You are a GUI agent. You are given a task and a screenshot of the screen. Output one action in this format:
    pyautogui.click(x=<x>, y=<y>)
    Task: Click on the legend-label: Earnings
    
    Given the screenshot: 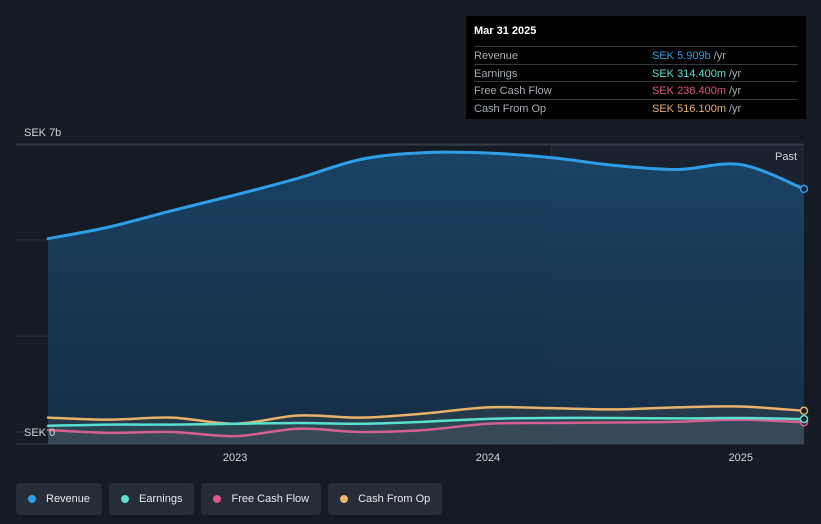 What is the action you would take?
    pyautogui.click(x=161, y=499)
    